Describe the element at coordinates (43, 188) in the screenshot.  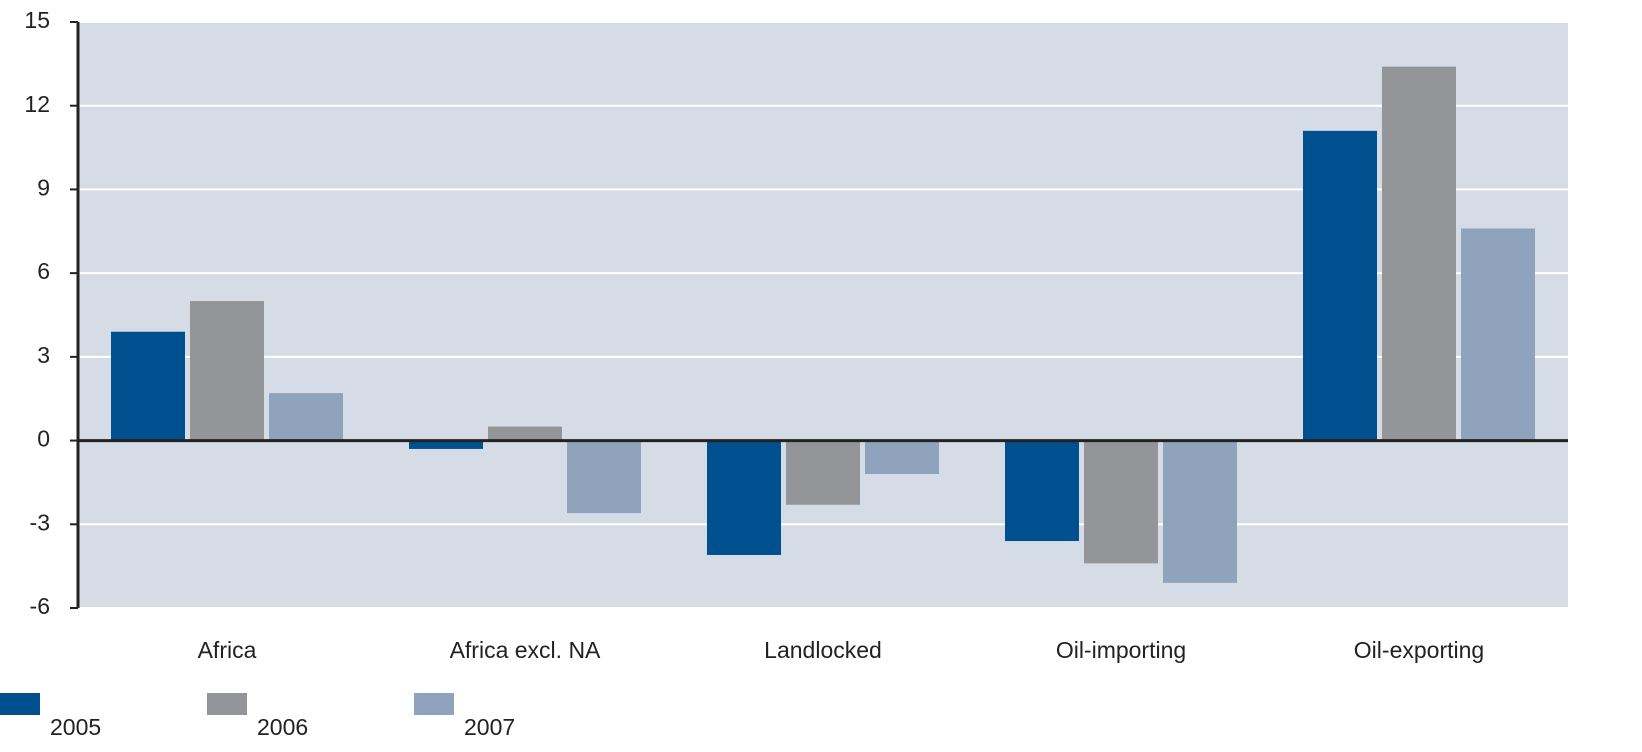
I see `y-tick-label: 9` at that location.